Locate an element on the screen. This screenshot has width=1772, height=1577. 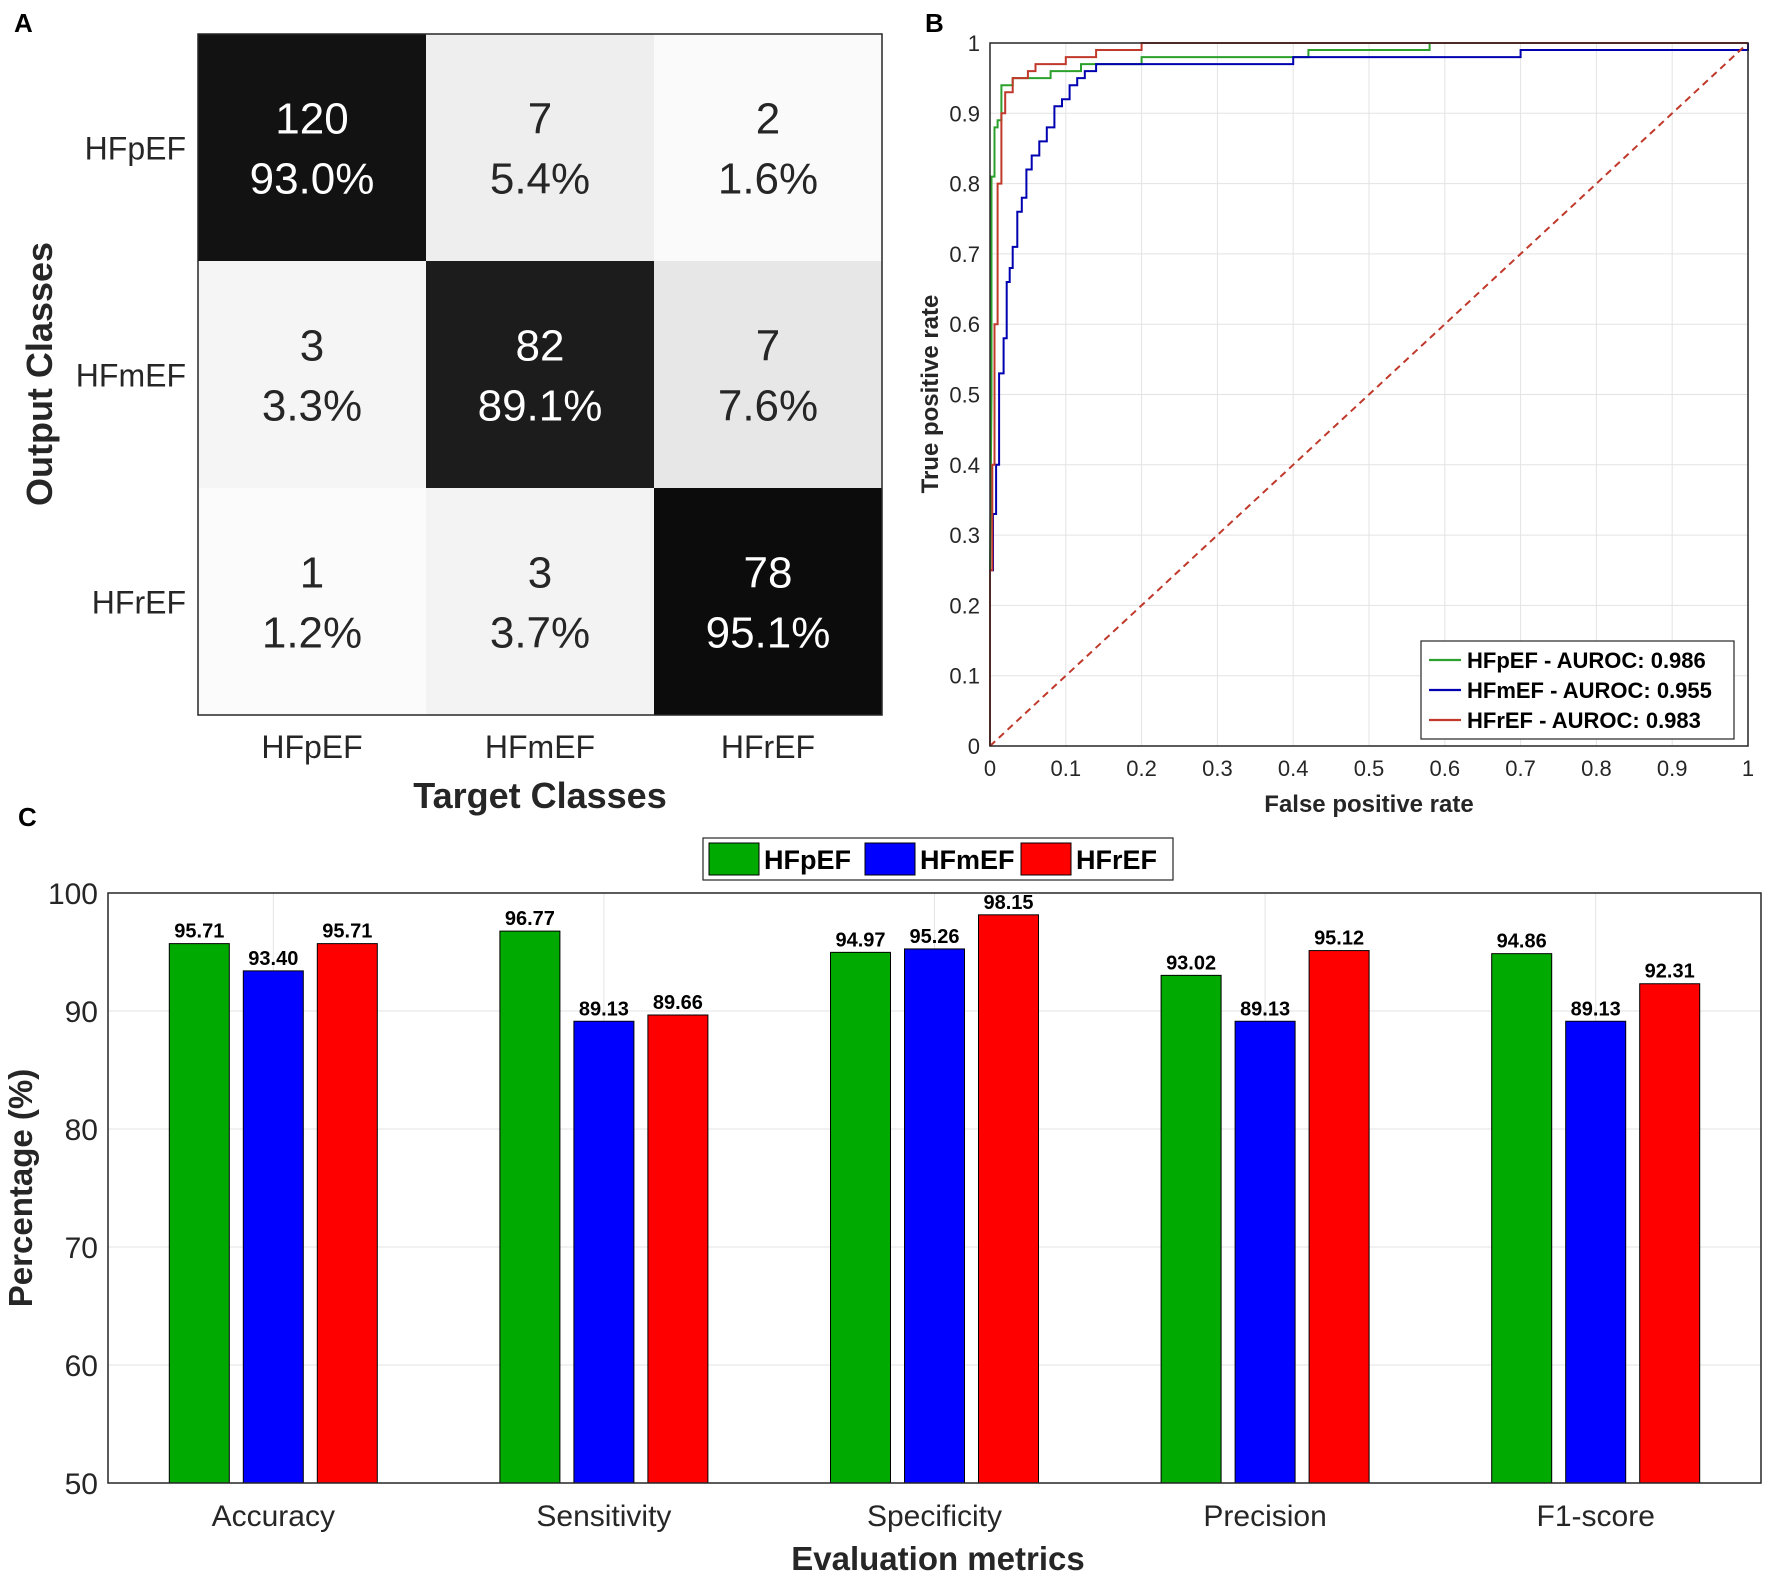
y-tick-label: 70 is located at coordinates (81, 1248).